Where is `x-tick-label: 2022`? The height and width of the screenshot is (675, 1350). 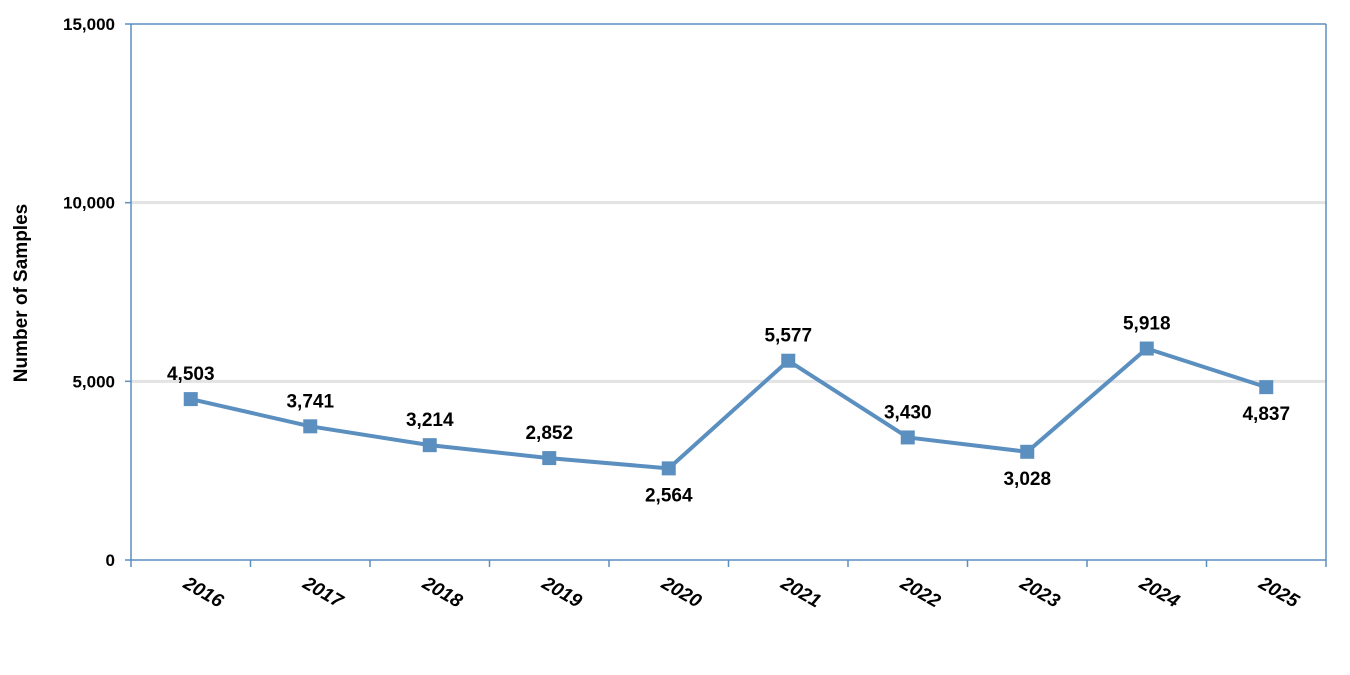
x-tick-label: 2022 is located at coordinates (920, 593).